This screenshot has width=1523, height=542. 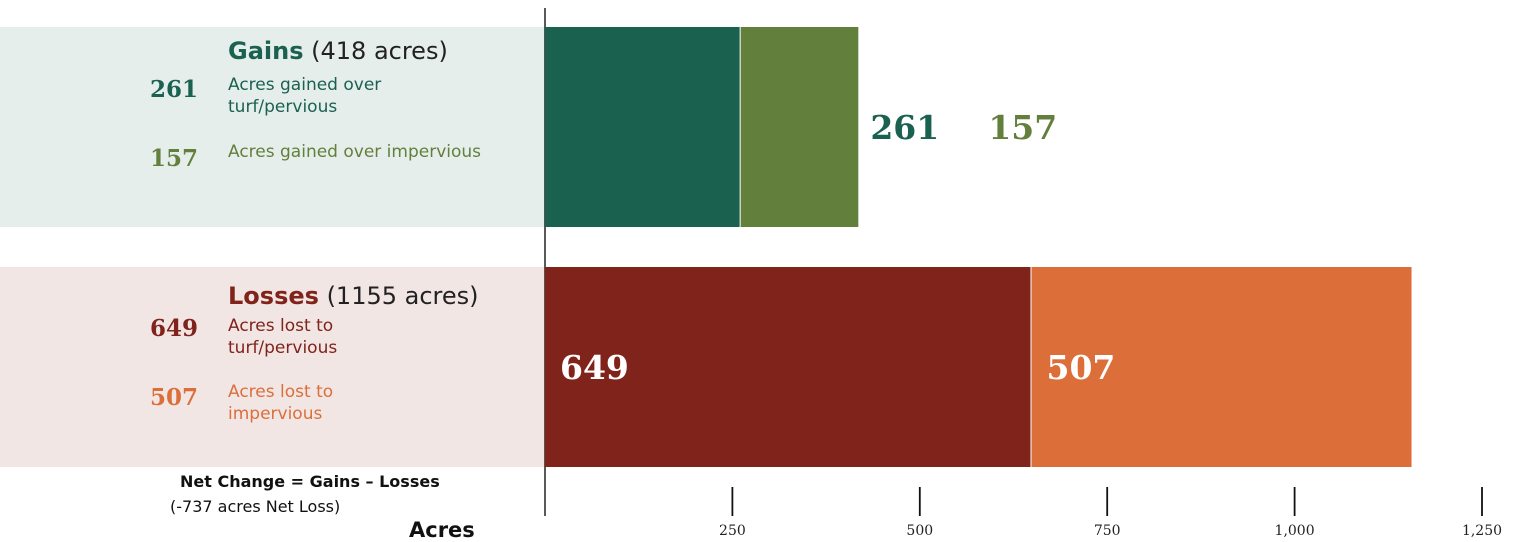 What do you see at coordinates (173, 158) in the screenshot?
I see `gains-impervious-value: 157` at bounding box center [173, 158].